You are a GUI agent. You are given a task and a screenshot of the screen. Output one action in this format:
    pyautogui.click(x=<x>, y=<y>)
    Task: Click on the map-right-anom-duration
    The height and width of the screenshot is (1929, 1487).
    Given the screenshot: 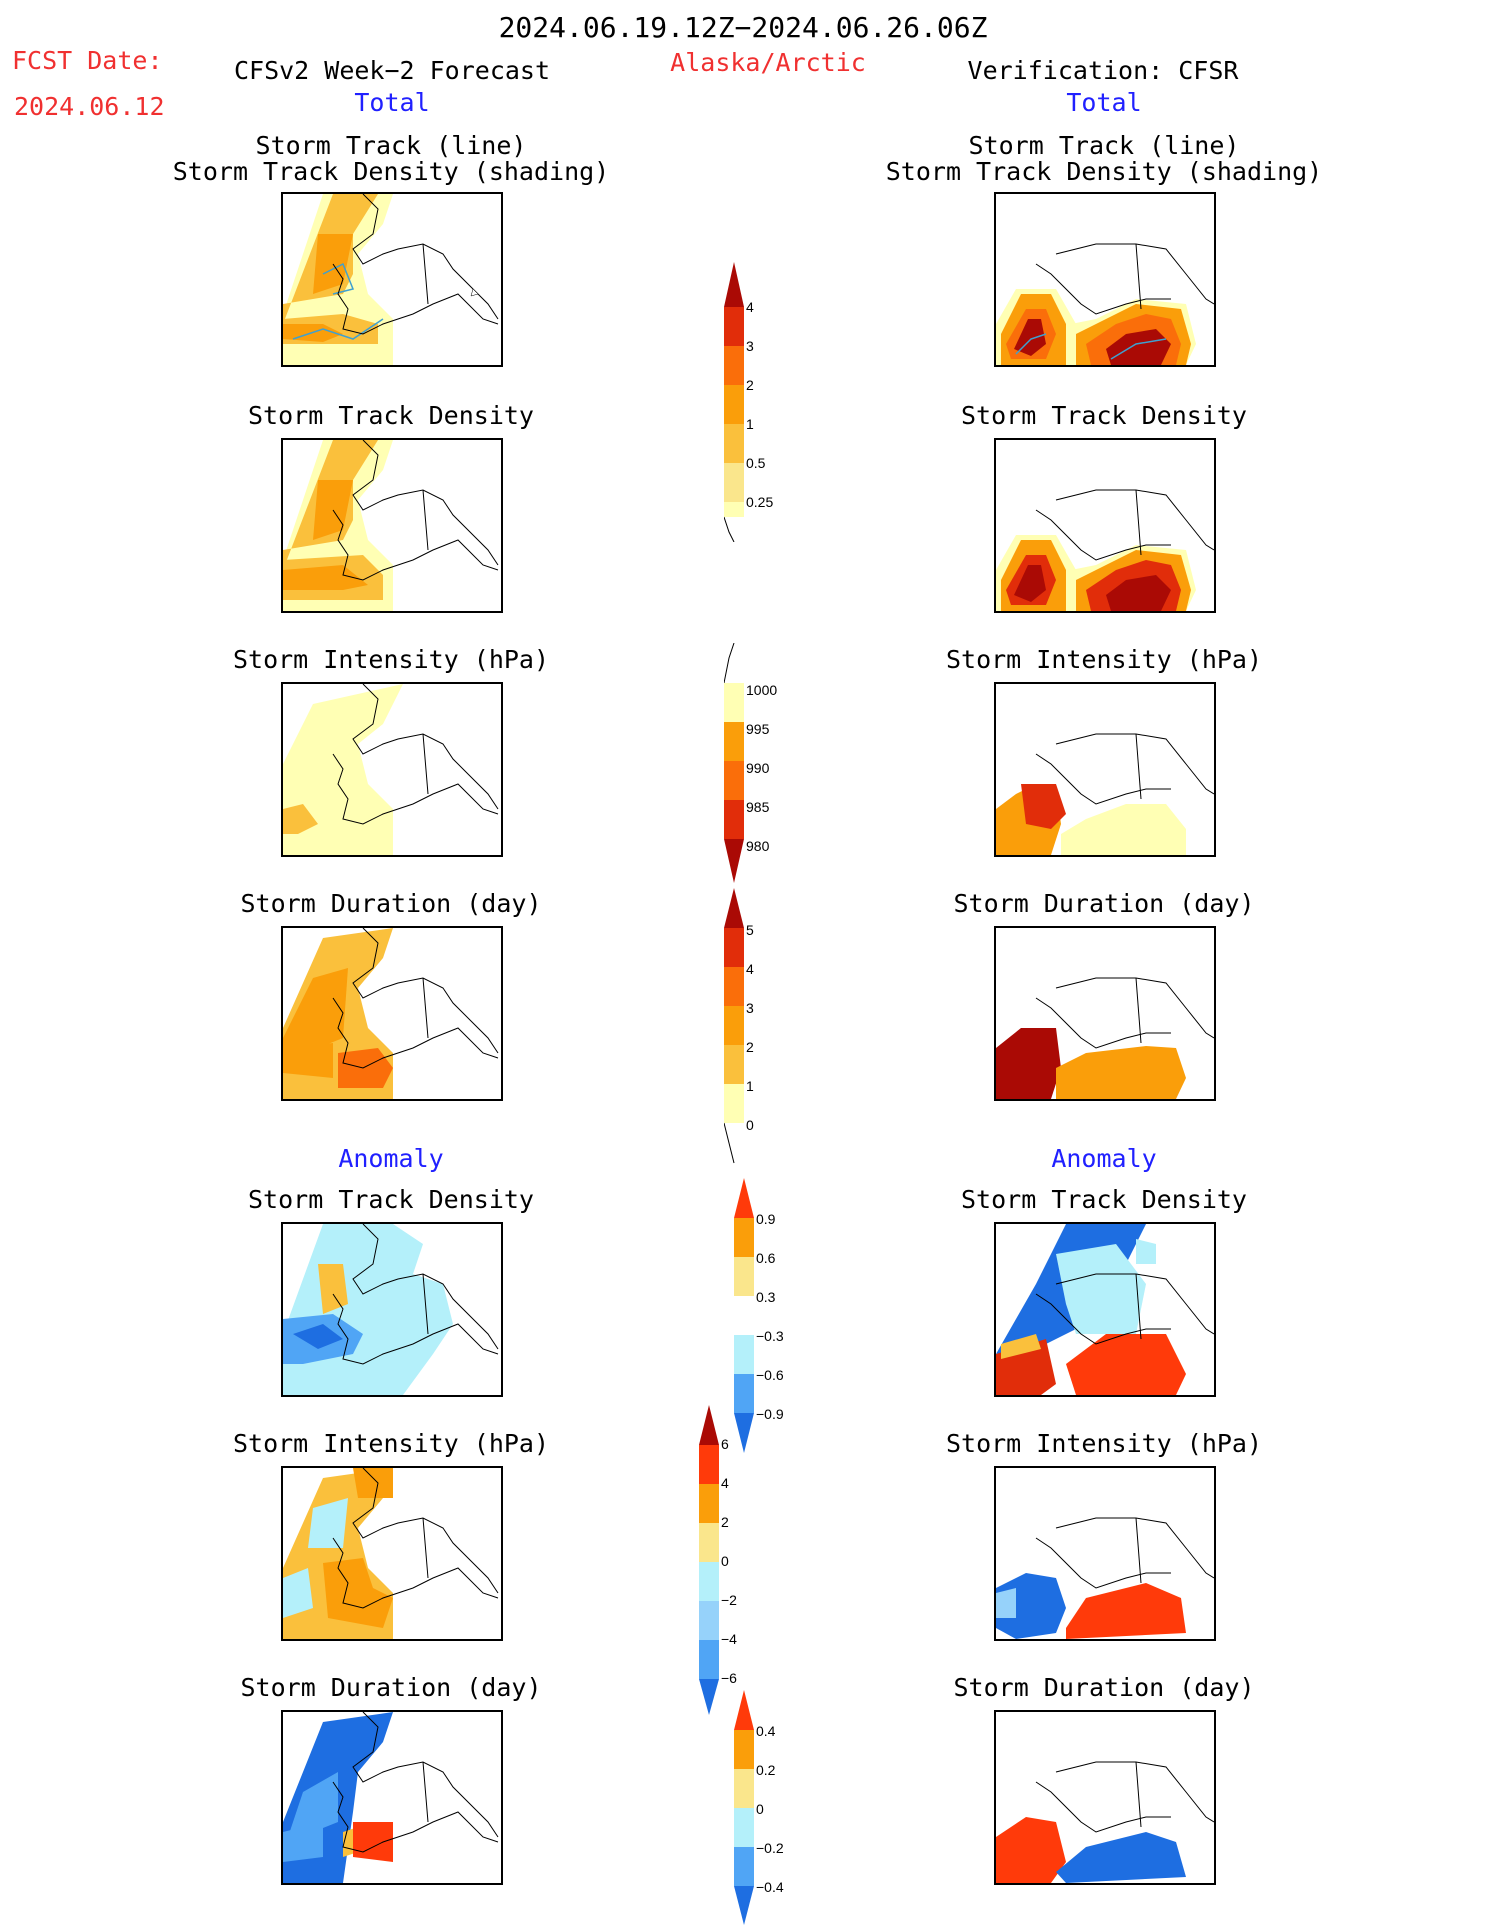 What is the action you would take?
    pyautogui.click(x=1105, y=1797)
    